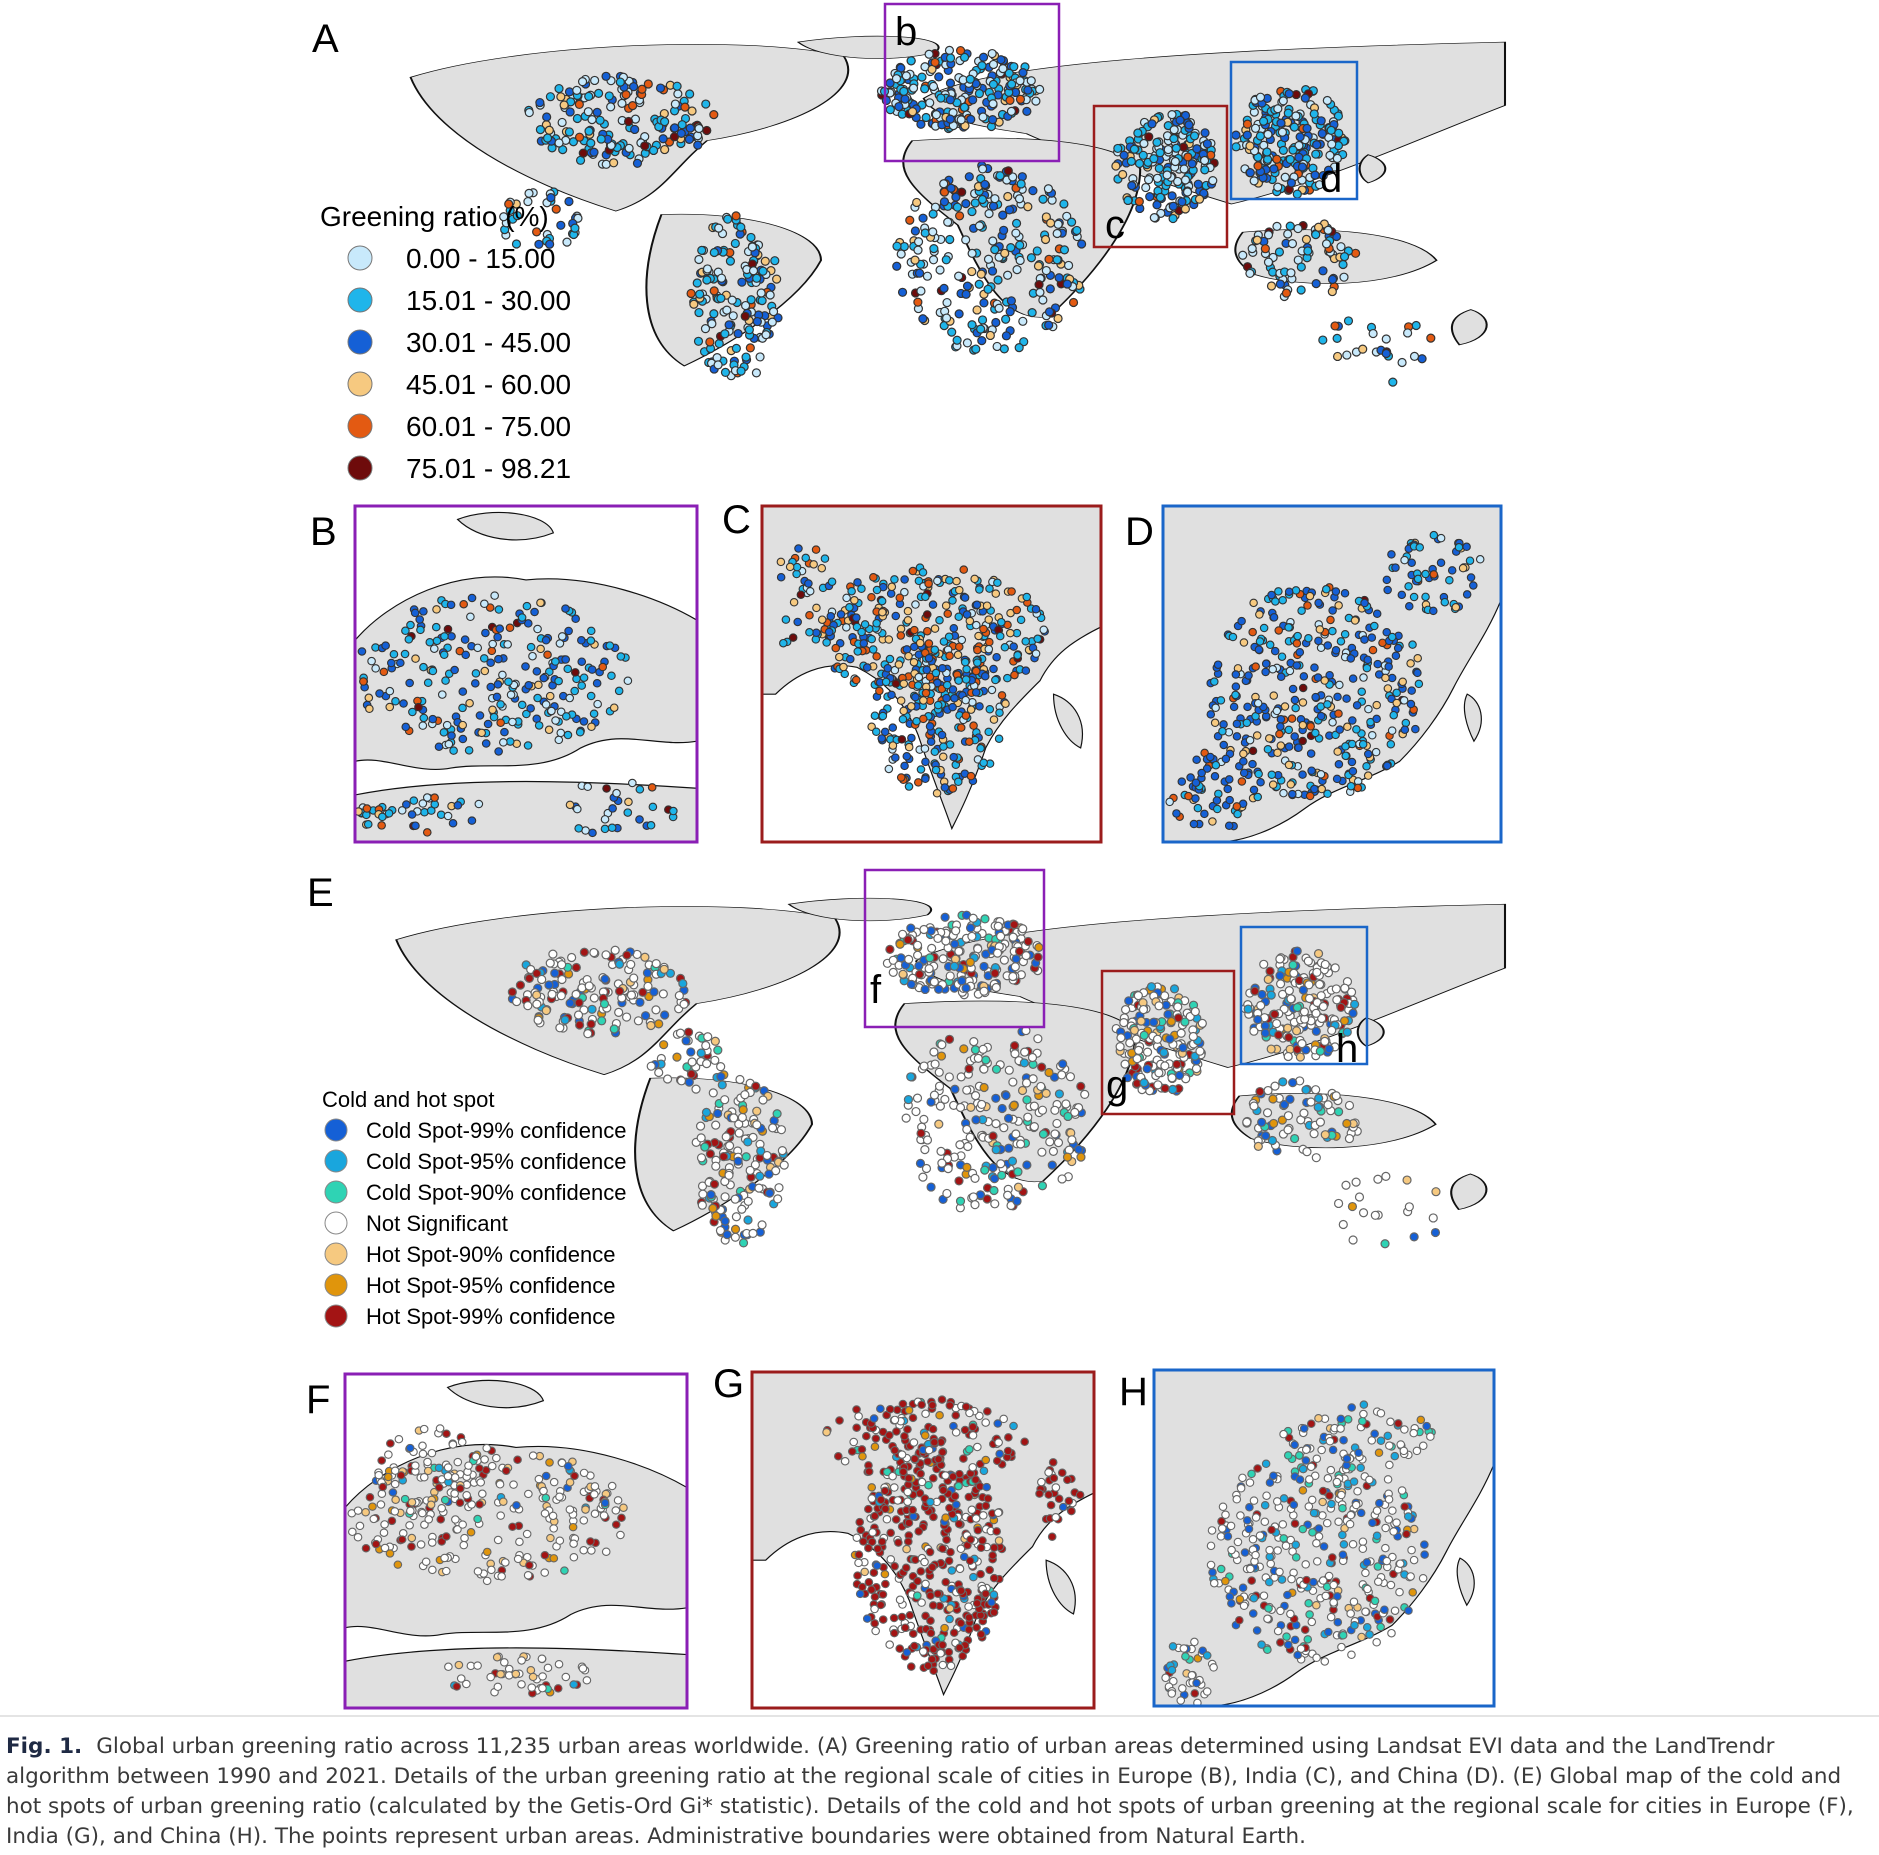 This screenshot has width=1879, height=1855. I want to click on inset-b: B, so click(504, 674).